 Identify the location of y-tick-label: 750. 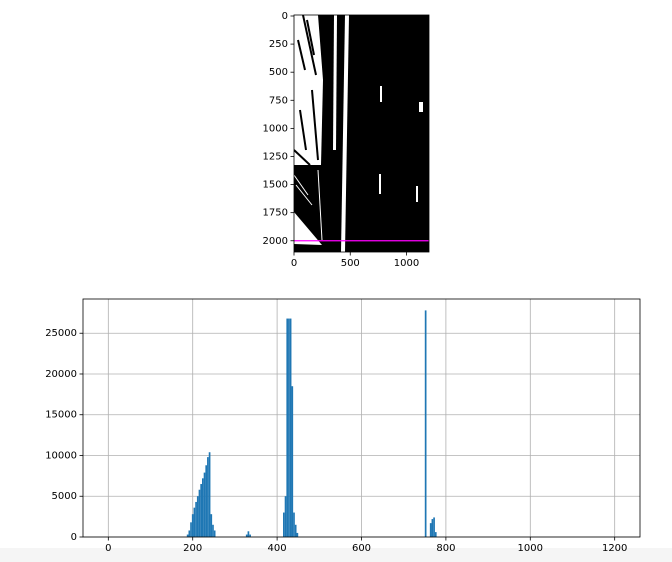
(278, 100).